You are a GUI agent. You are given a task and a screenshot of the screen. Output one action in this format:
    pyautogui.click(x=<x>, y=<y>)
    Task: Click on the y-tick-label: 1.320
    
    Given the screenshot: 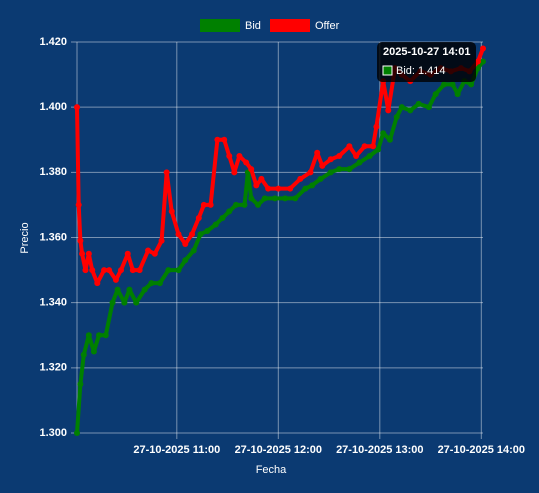 What is the action you would take?
    pyautogui.click(x=53, y=368)
    